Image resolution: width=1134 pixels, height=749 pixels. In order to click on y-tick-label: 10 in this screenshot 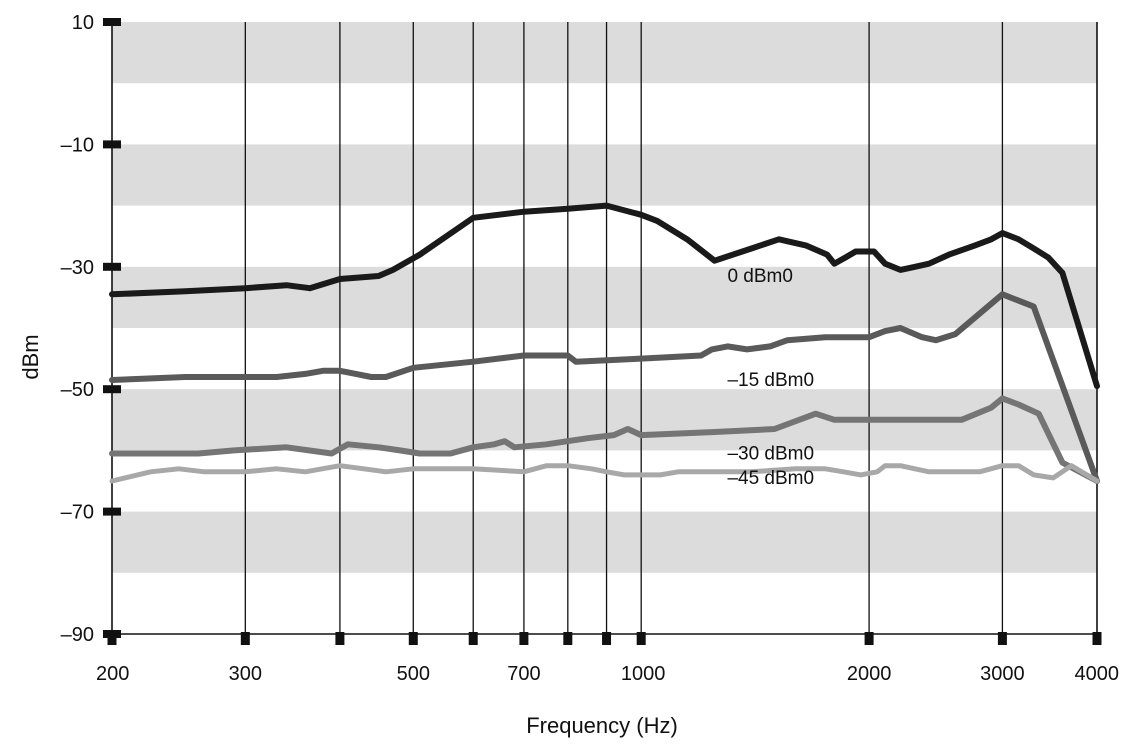, I will do `click(83, 23)`.